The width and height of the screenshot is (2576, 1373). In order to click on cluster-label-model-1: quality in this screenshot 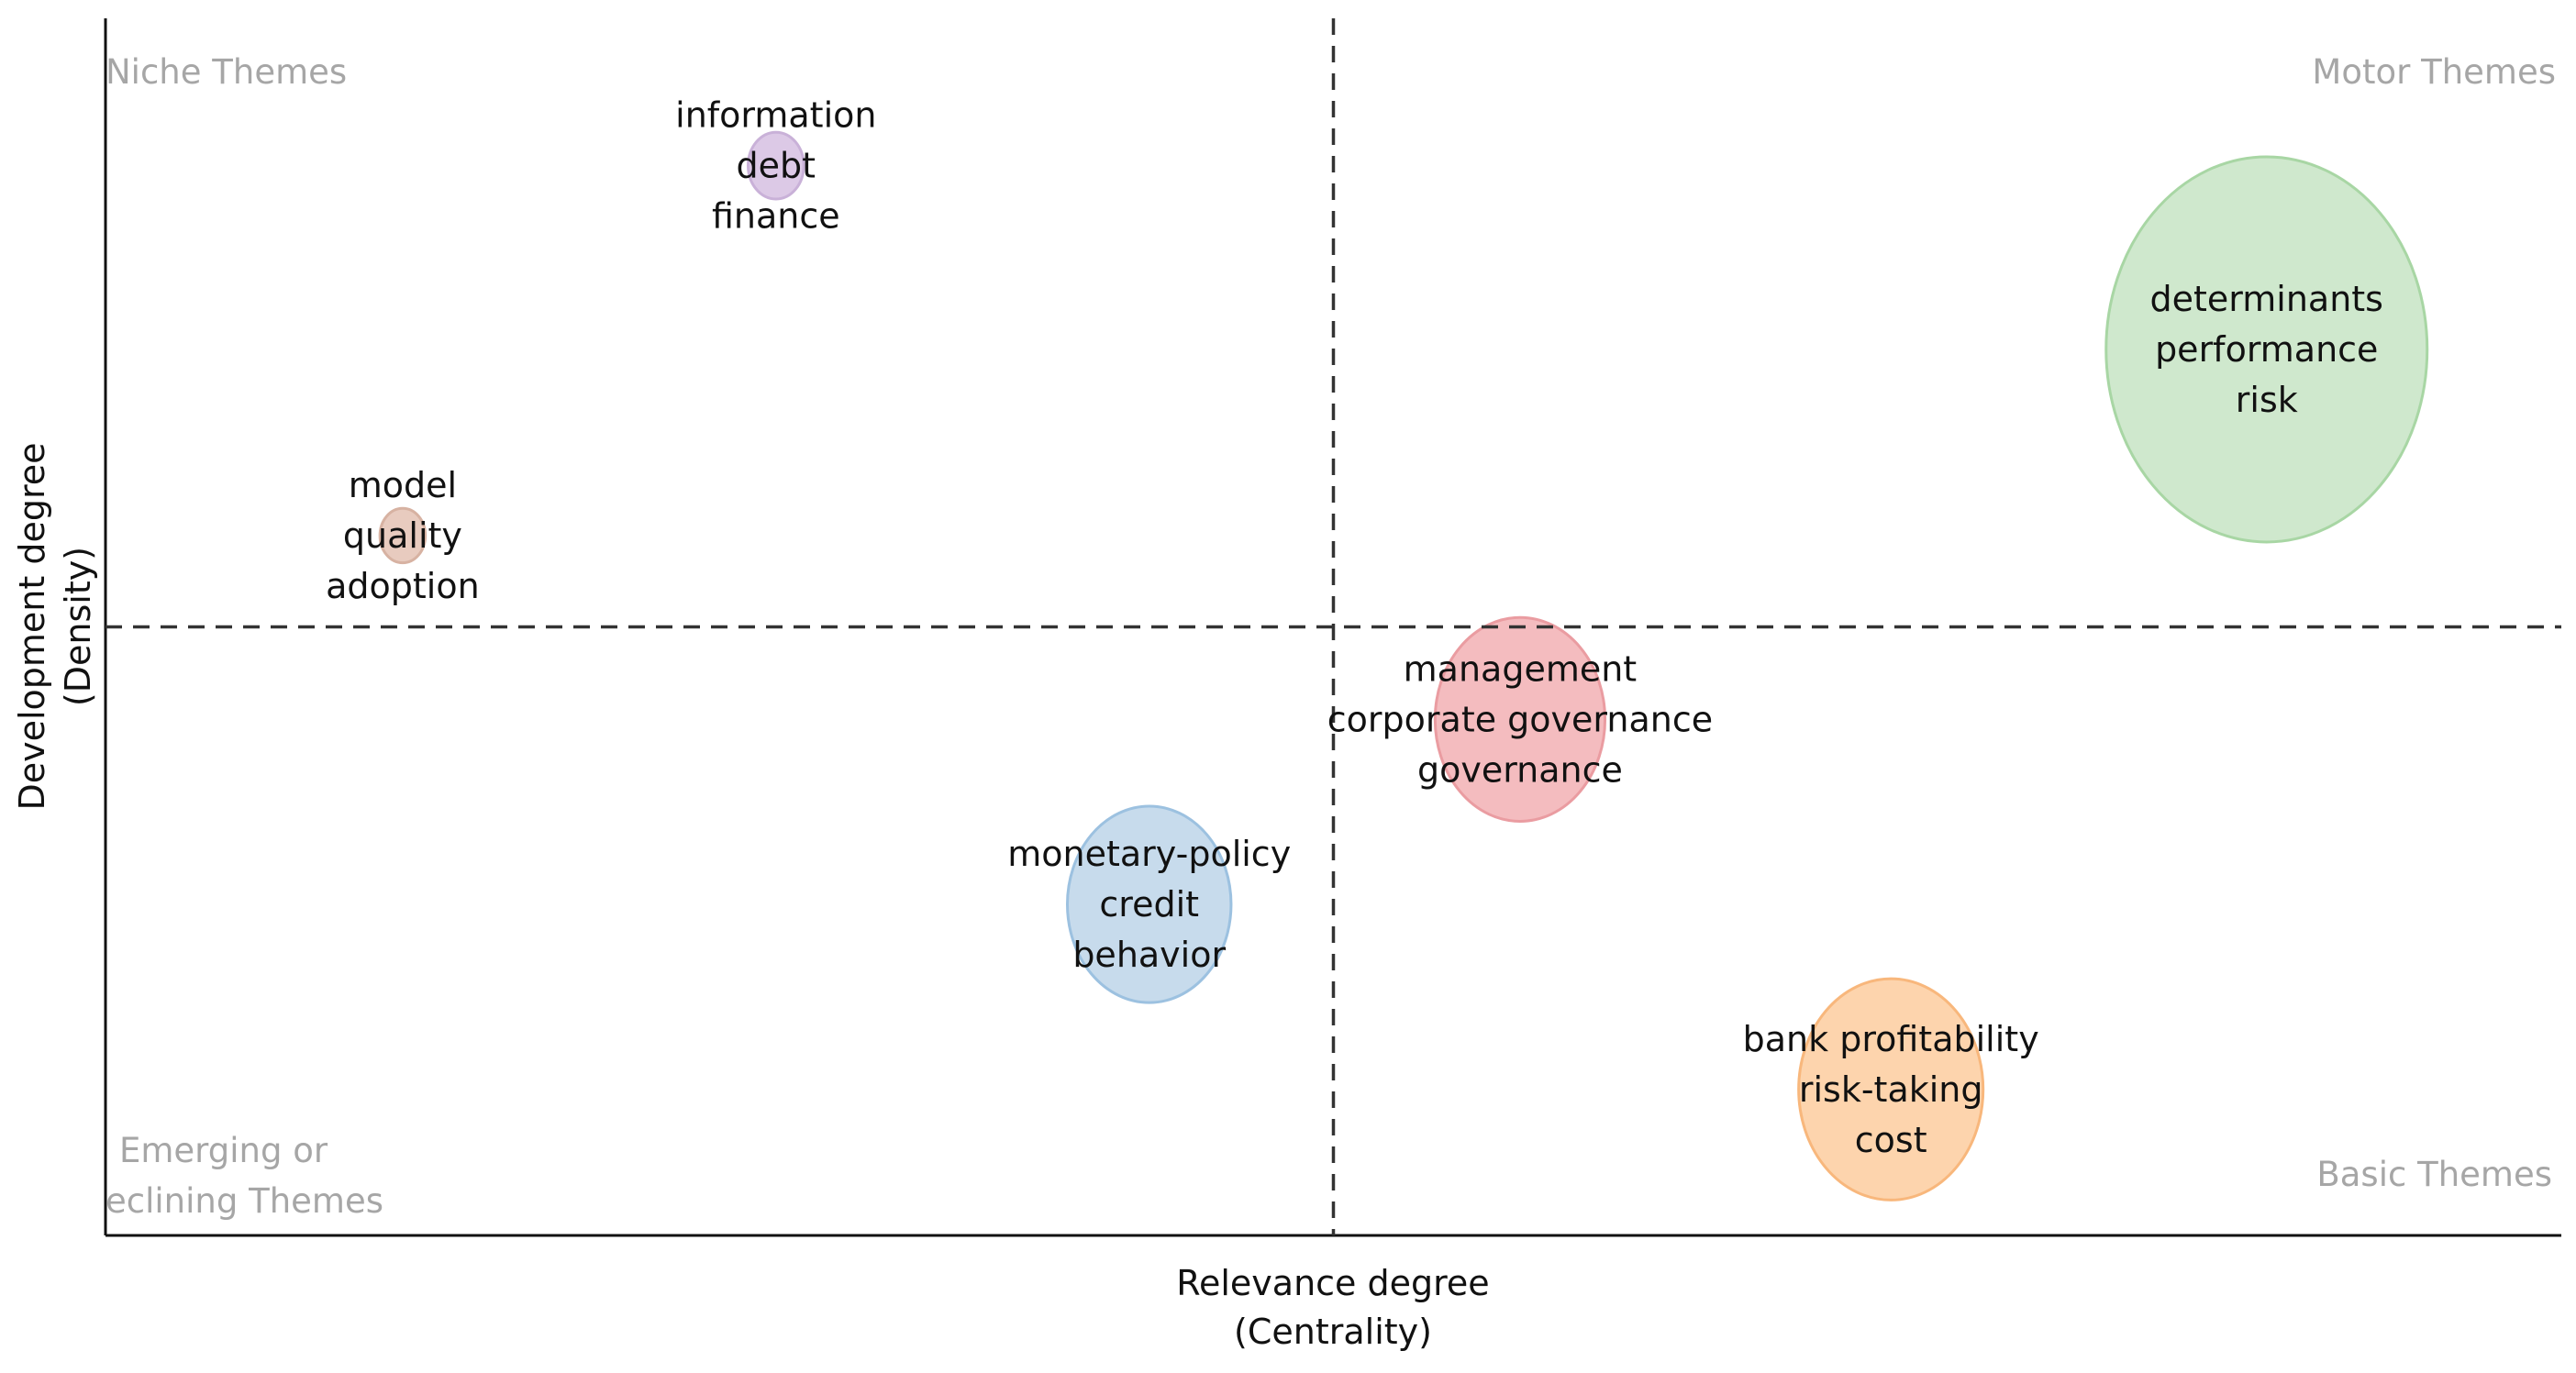, I will do `click(402, 535)`.